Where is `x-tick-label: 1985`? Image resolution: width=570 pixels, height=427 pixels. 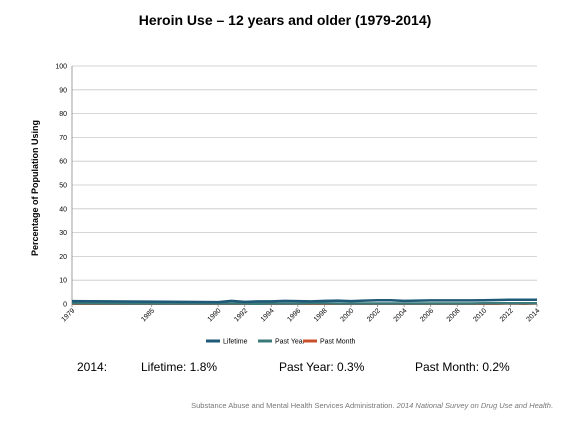 x-tick-label: 1985 is located at coordinates (148, 315).